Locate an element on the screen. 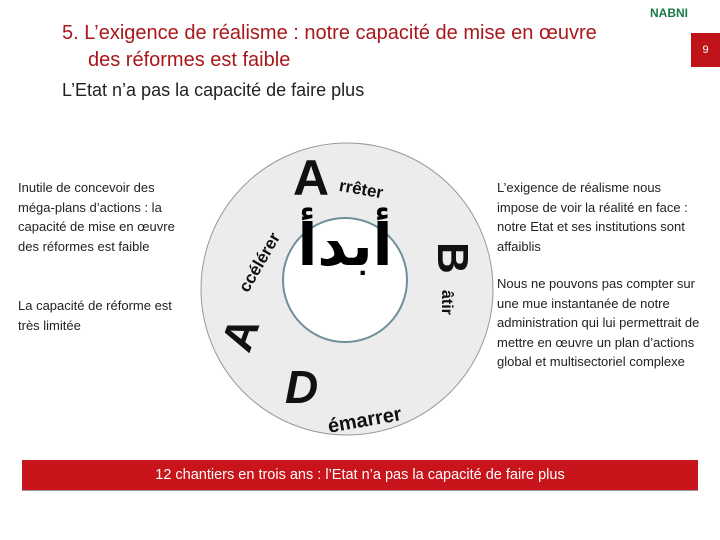  slide-subtitle: L’Etat n’a pas la capacité de faire plus is located at coordinates (213, 90).